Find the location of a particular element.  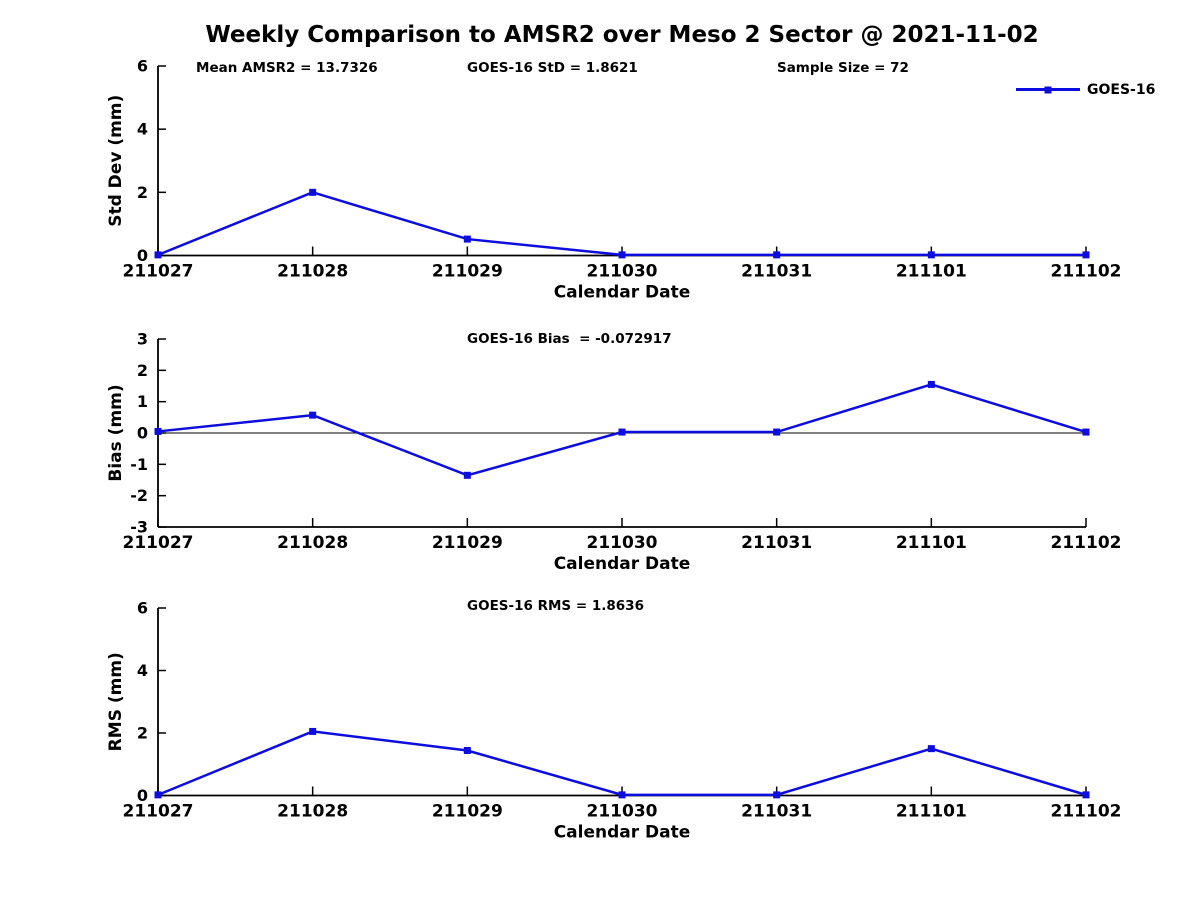

plot-annotation: GOES-16 Bias = -0.072917 is located at coordinates (569, 339).